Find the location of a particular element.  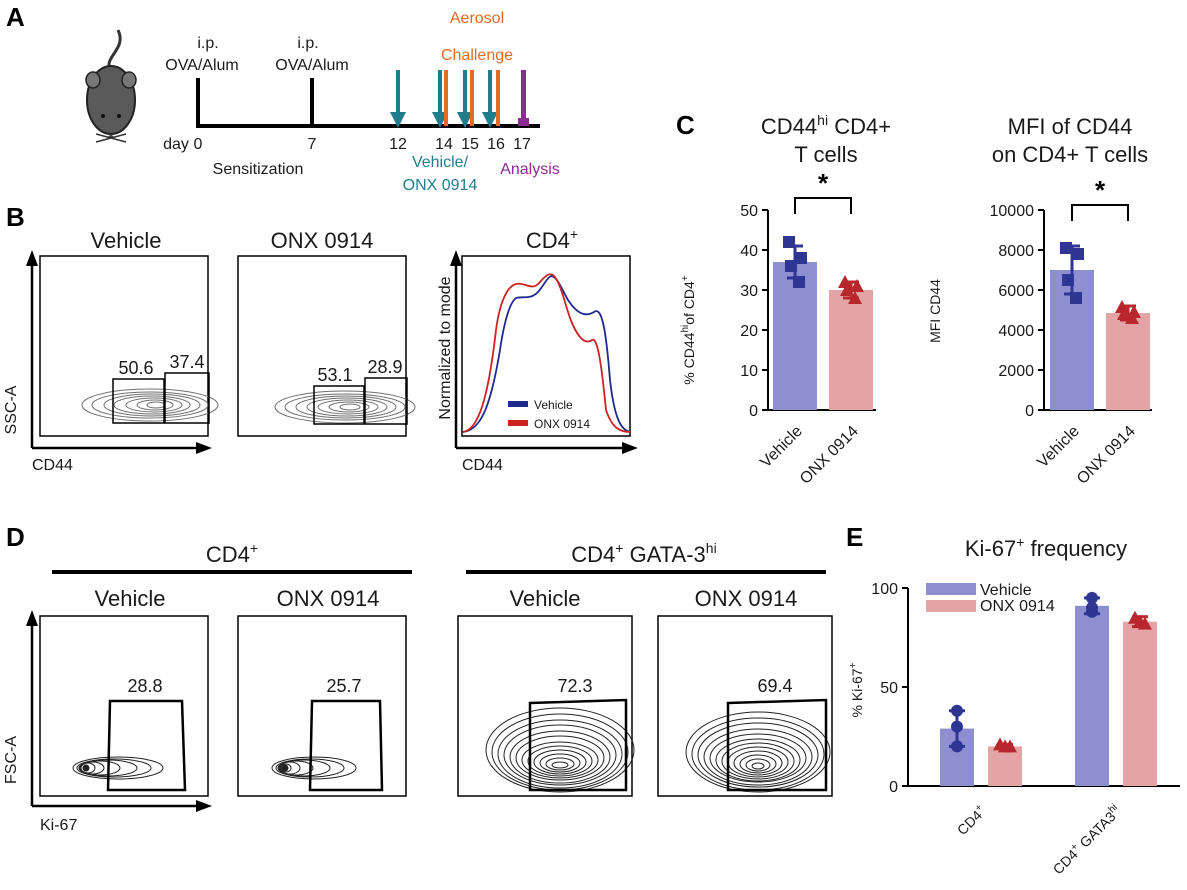

analysis-marker-base is located at coordinates (523, 122).